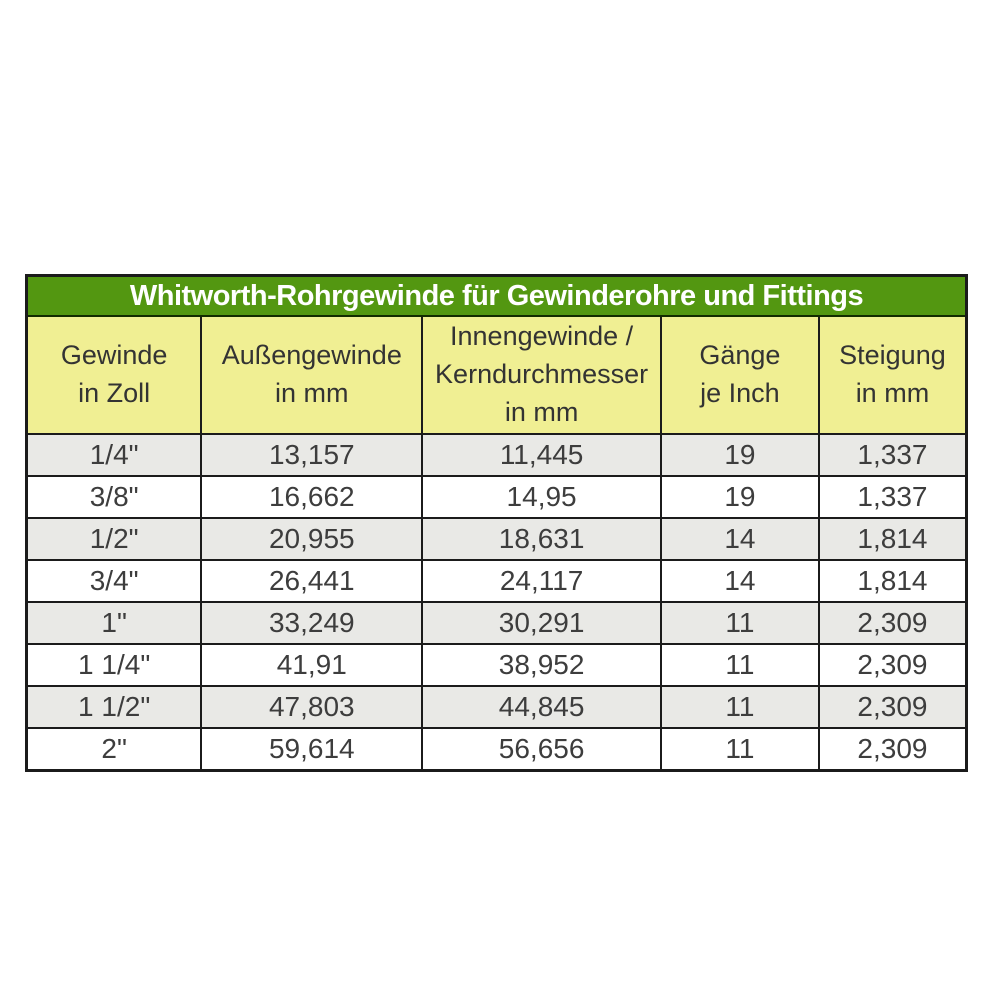  What do you see at coordinates (541, 497) in the screenshot?
I see `cell-innengewinde: 14,95` at bounding box center [541, 497].